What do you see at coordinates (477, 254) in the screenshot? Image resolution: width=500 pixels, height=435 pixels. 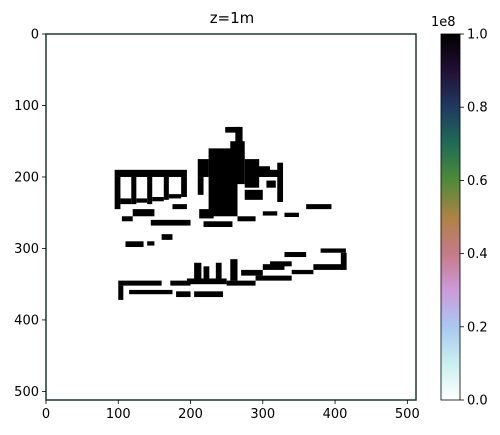 I see `colorbar-tick-label: 0.4` at bounding box center [477, 254].